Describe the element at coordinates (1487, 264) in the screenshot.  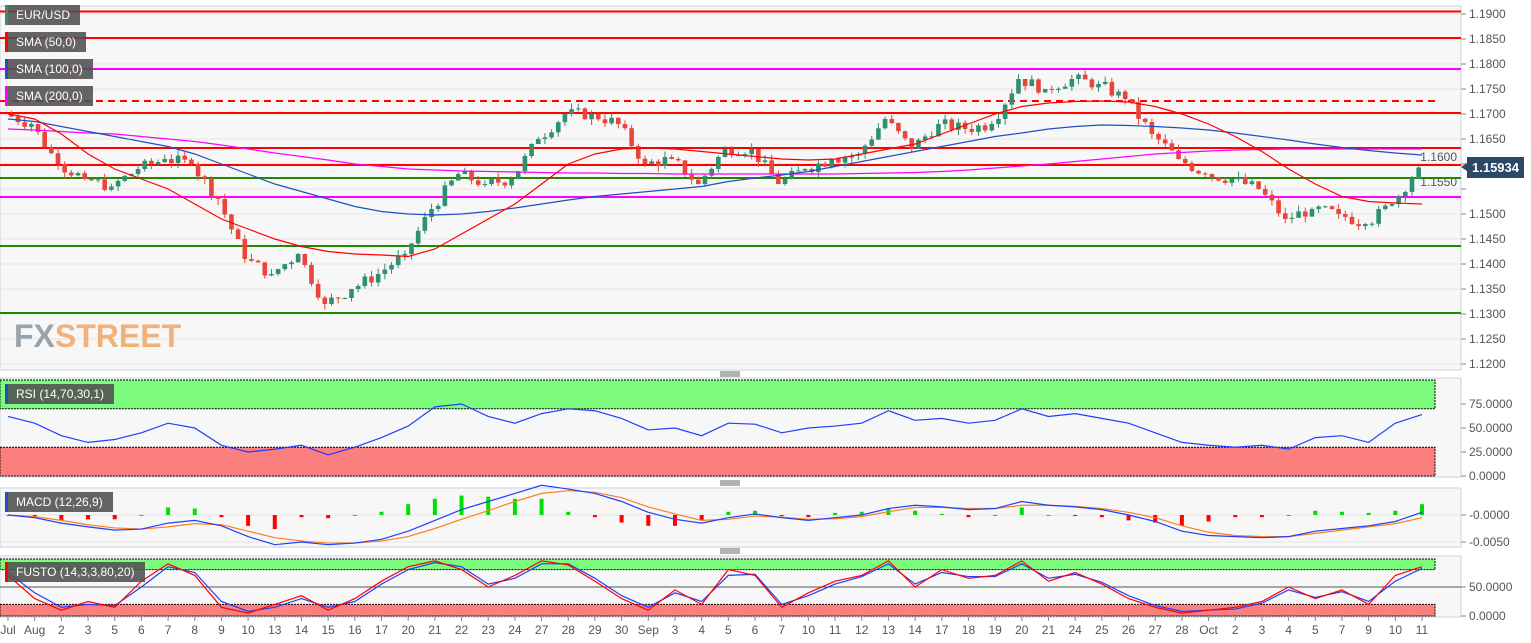
I see `y-tick-label: 1.1400` at that location.